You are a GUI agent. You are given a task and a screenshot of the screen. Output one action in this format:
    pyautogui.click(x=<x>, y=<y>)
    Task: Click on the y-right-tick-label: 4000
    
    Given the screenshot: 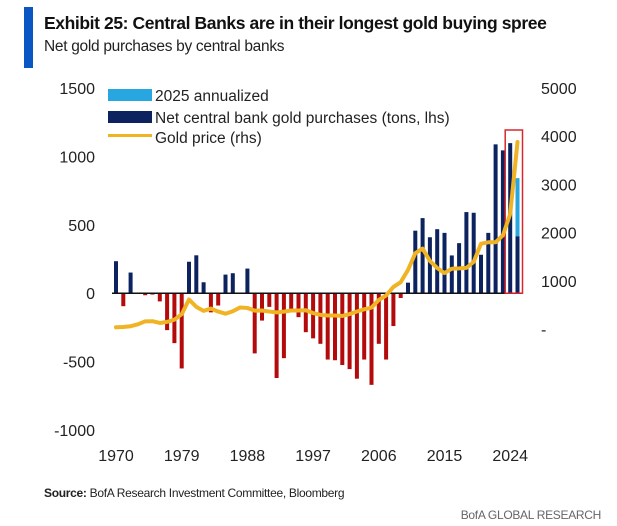 What is the action you would take?
    pyautogui.click(x=559, y=137)
    